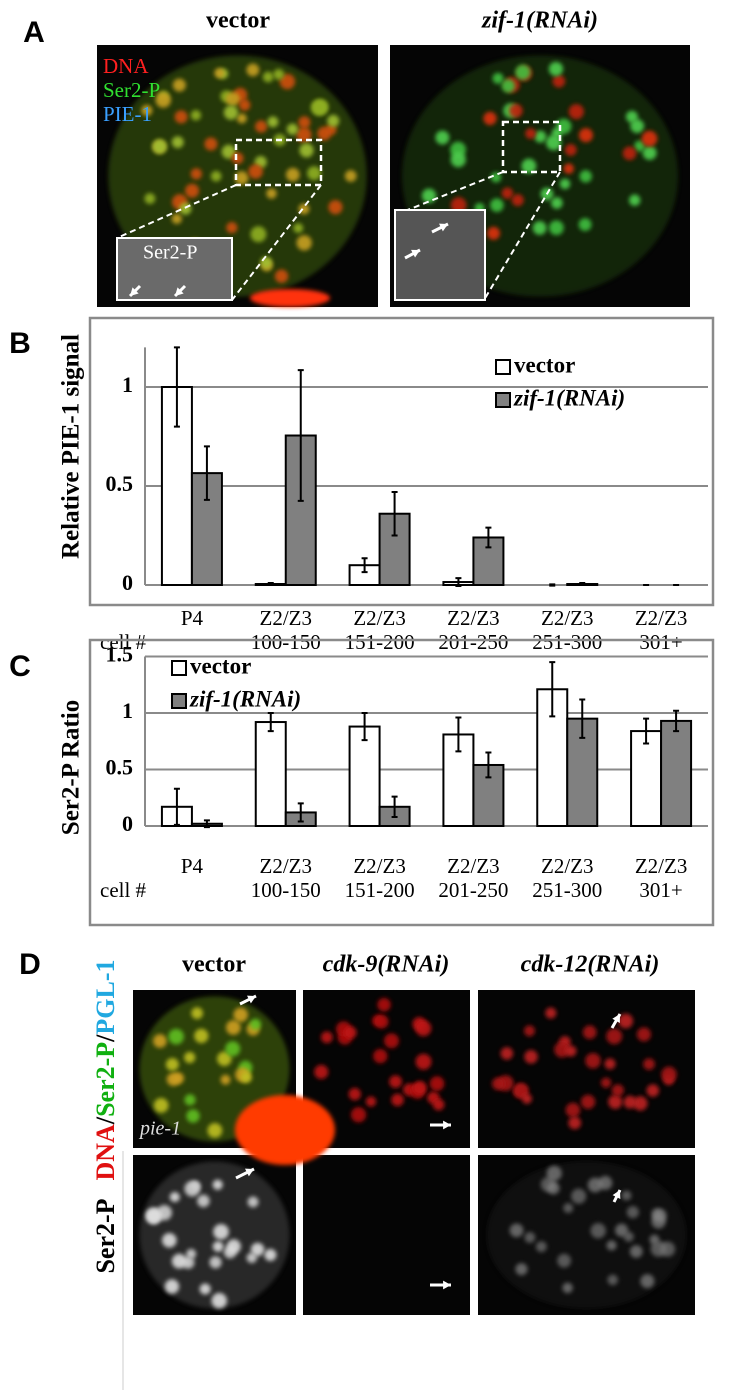  I want to click on y-tick-label: 1, so click(127, 710).